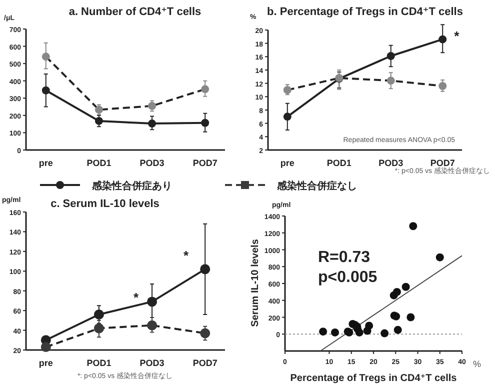 The image size is (495, 385). Describe the element at coordinates (316, 186) in the screenshot. I see `legend-label: 感染性合併症なし` at that location.